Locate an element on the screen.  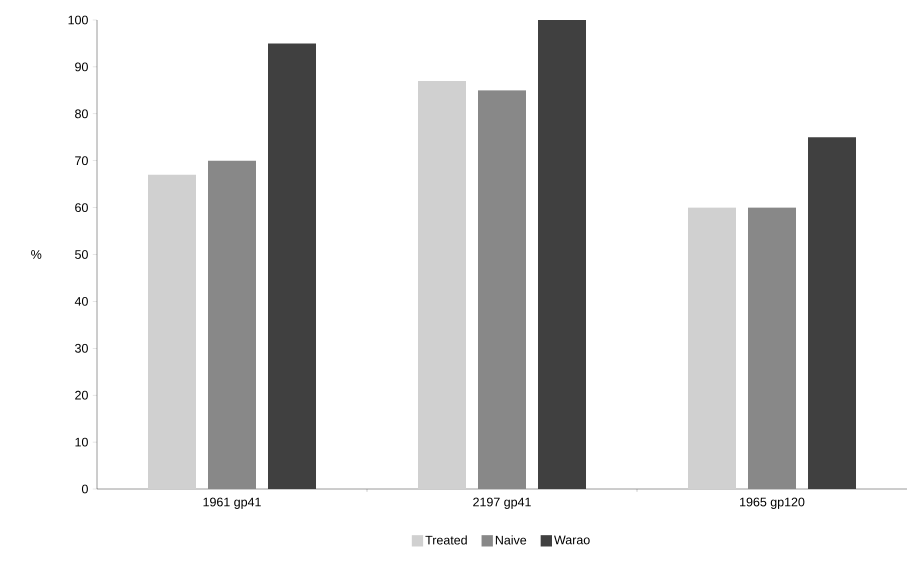
y-tick-label: 0 is located at coordinates (85, 489).